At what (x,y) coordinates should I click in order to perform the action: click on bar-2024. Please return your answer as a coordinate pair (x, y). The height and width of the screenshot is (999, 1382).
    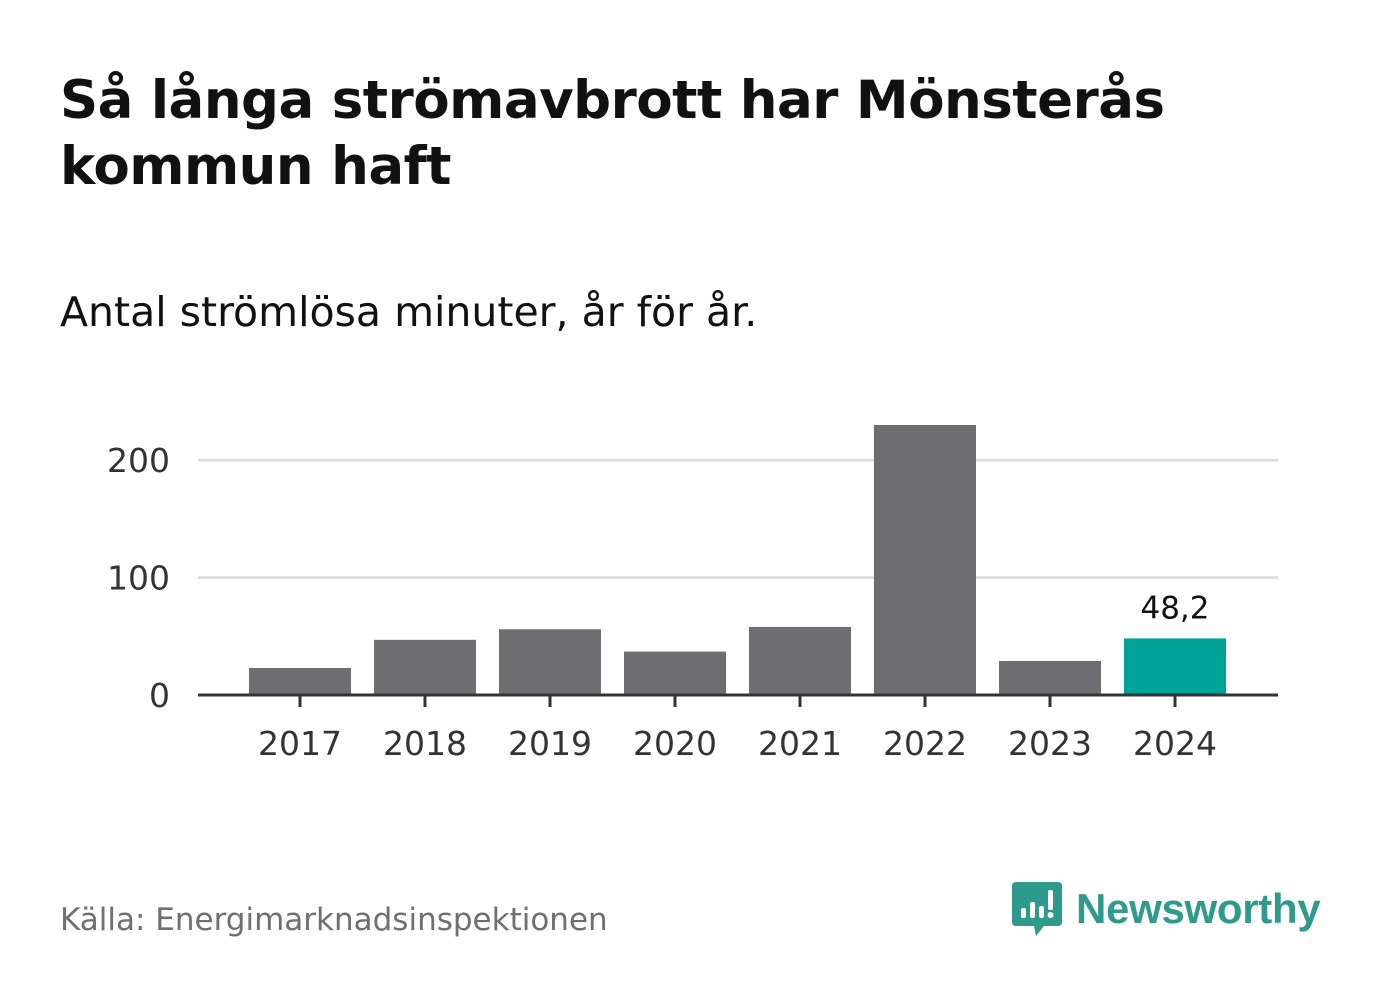
    Looking at the image, I should click on (1175, 666).